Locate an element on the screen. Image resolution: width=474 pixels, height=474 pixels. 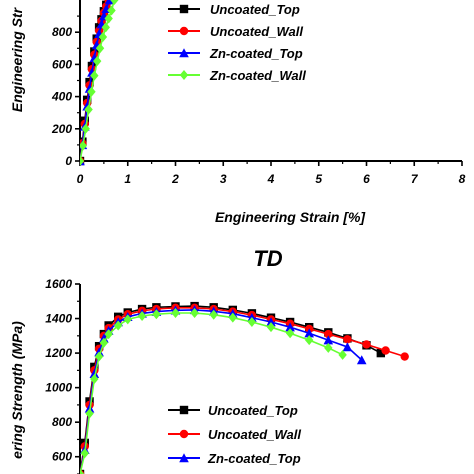
legend: Uncoated_Top Uncoated_Wall Zn-coated_Top is located at coordinates (234, 434).